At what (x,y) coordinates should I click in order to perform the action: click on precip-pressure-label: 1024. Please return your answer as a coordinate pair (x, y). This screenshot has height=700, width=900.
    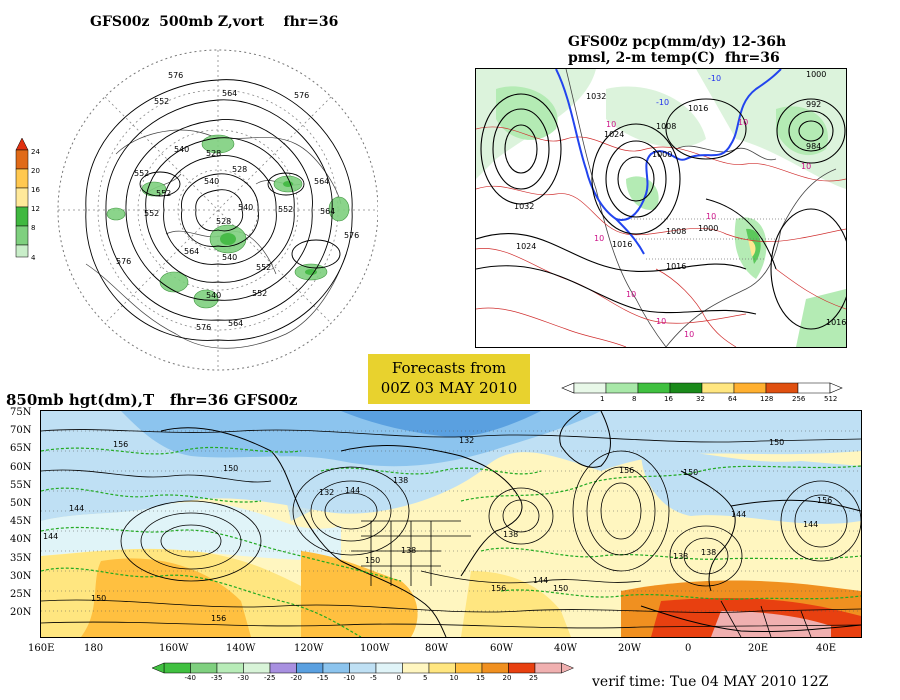
    Looking at the image, I should click on (614, 134).